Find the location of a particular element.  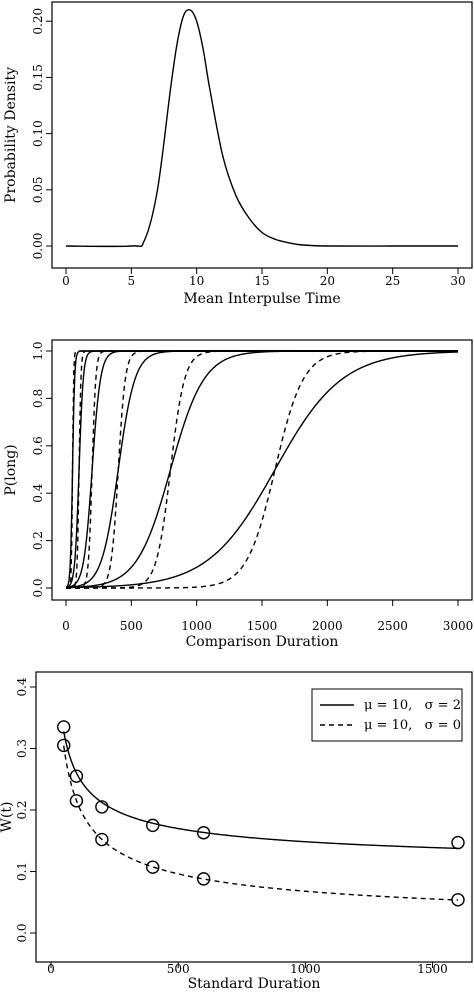

y-tick-label: 0.3 is located at coordinates (22, 748).